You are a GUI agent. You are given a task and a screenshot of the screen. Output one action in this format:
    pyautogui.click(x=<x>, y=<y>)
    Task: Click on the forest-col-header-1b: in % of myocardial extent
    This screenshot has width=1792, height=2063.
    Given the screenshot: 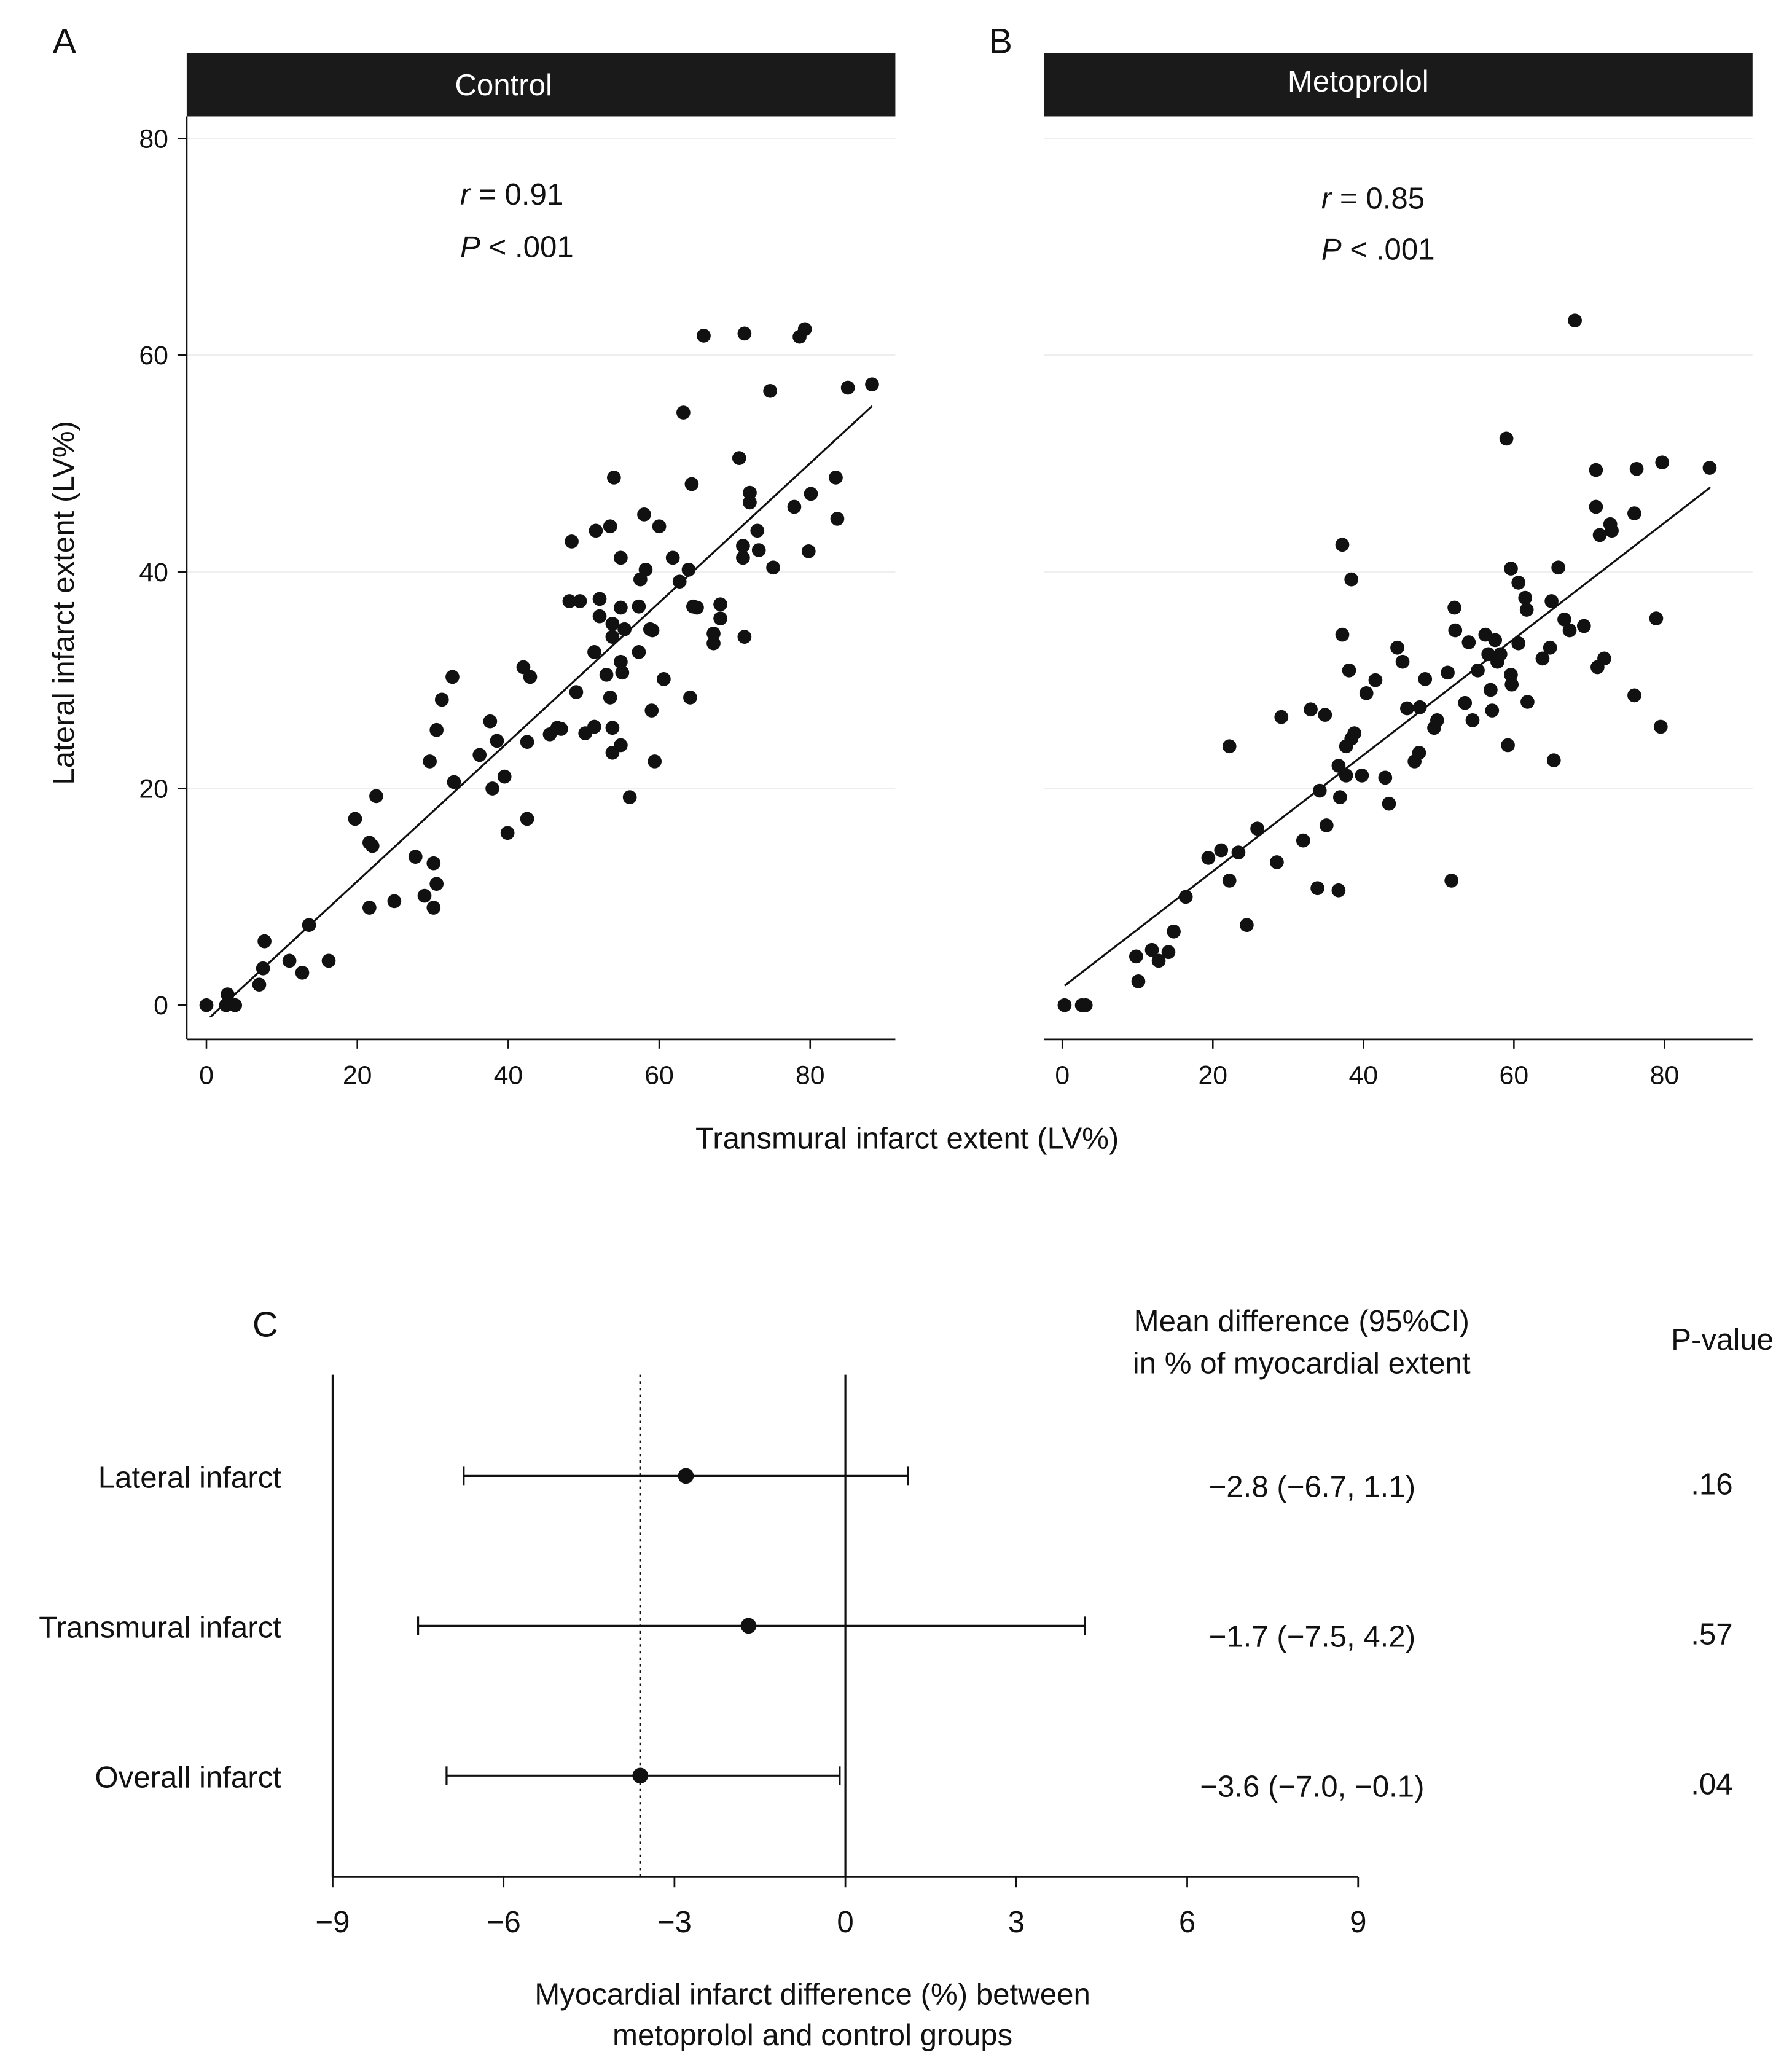 What is the action you would take?
    pyautogui.click(x=1302, y=1363)
    